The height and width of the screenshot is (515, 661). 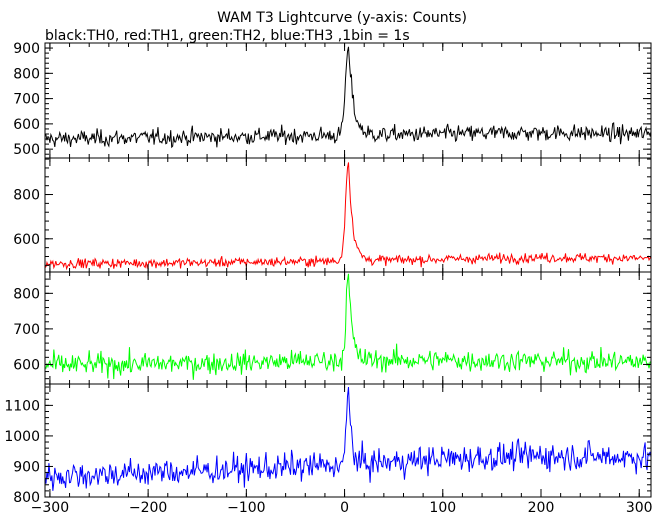 What do you see at coordinates (50, 507) in the screenshot?
I see `x-tick-label: −300` at bounding box center [50, 507].